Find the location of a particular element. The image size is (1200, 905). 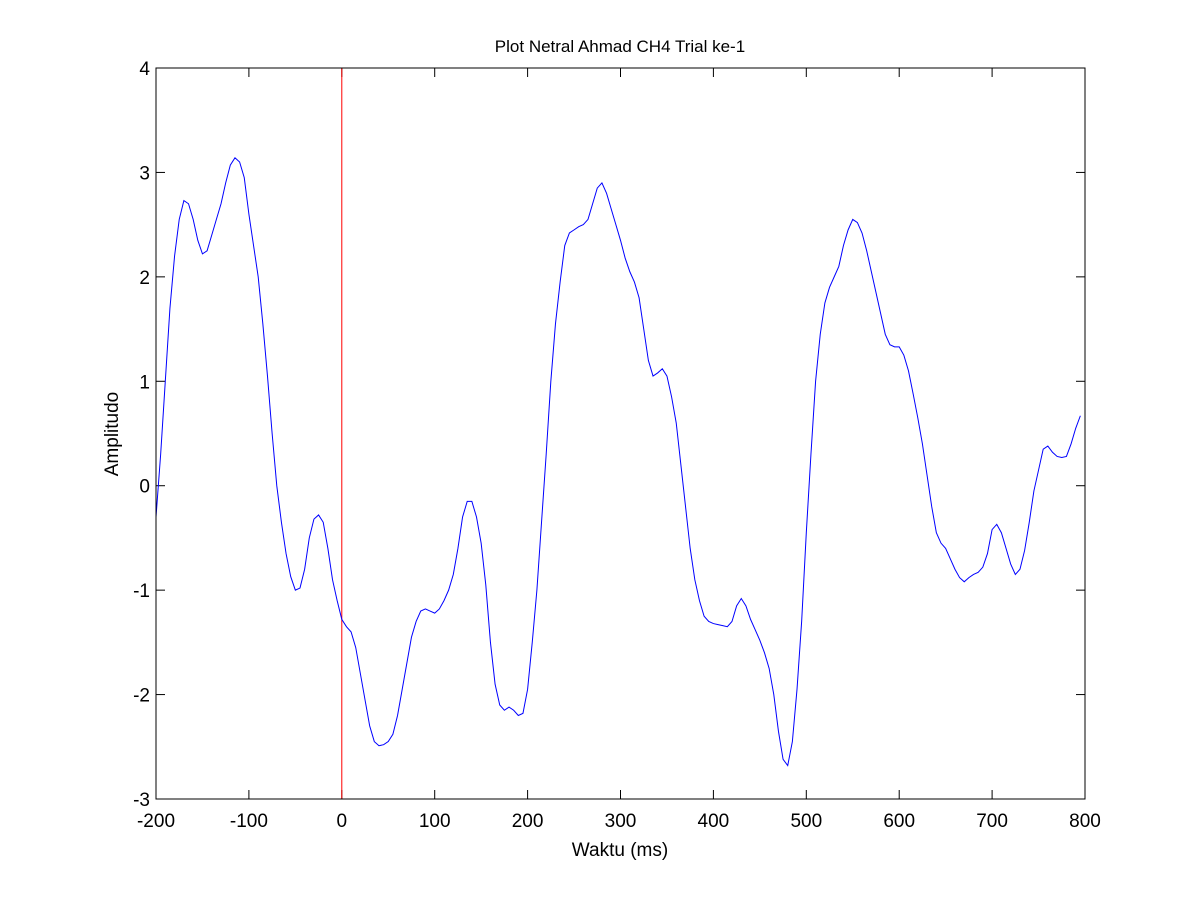

x-tick-label: -100 is located at coordinates (249, 821).